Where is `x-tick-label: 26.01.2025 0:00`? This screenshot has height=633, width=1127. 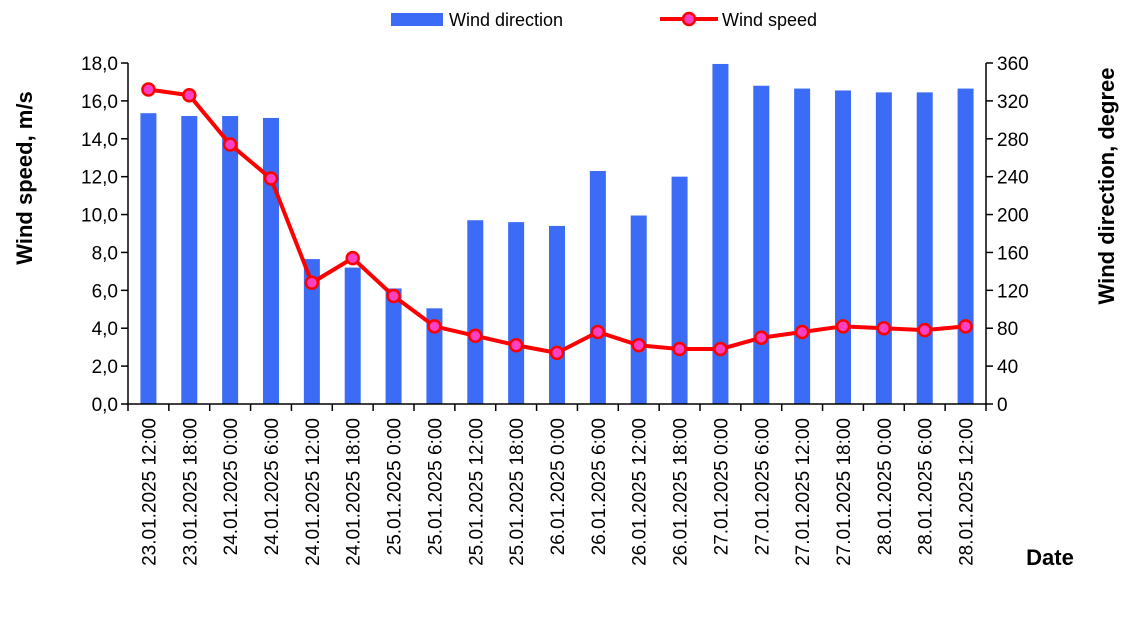 x-tick-label: 26.01.2025 0:00 is located at coordinates (558, 486).